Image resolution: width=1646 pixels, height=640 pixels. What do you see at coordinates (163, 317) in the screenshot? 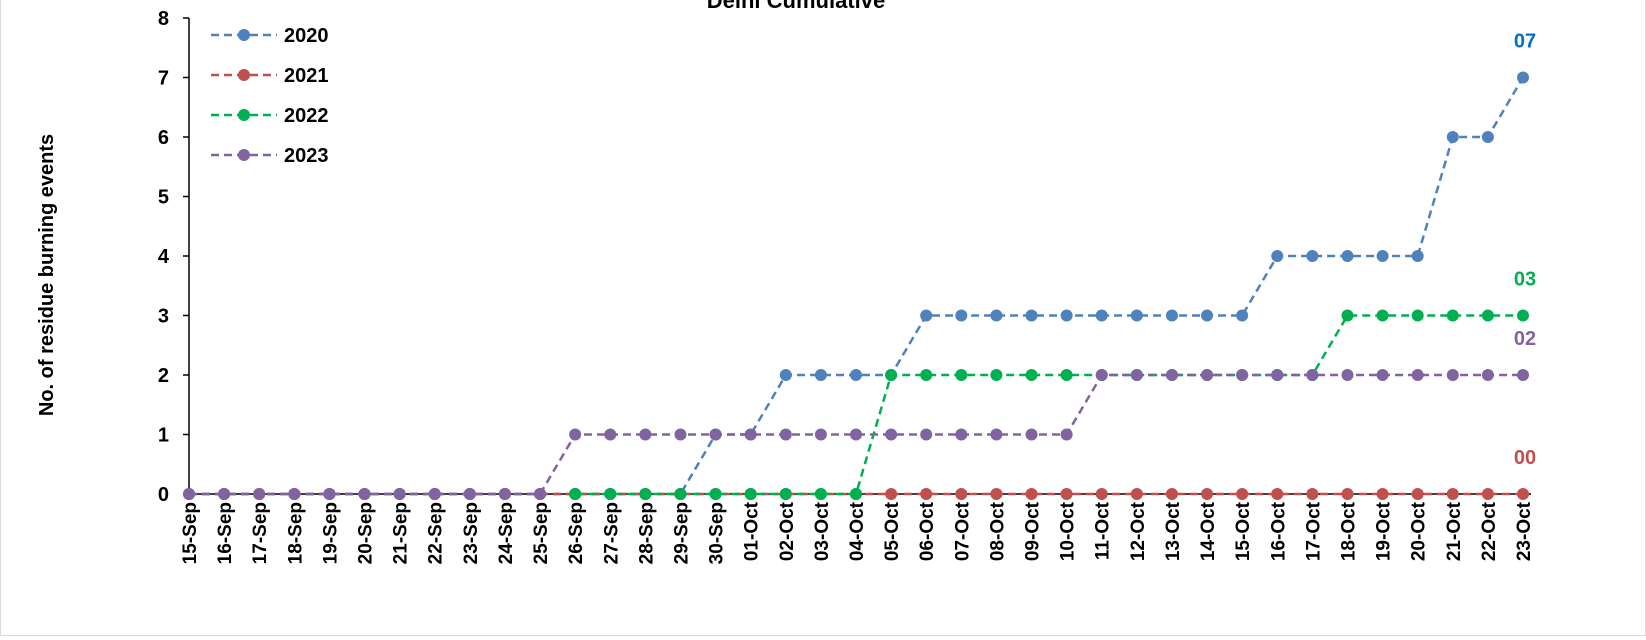
I see `y-tick-label: 3` at bounding box center [163, 317].